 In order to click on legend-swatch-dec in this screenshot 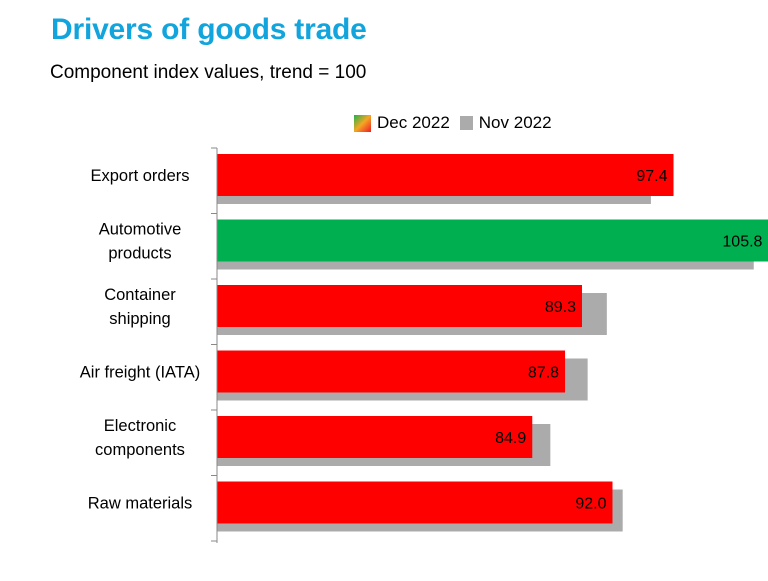, I will do `click(362, 123)`.